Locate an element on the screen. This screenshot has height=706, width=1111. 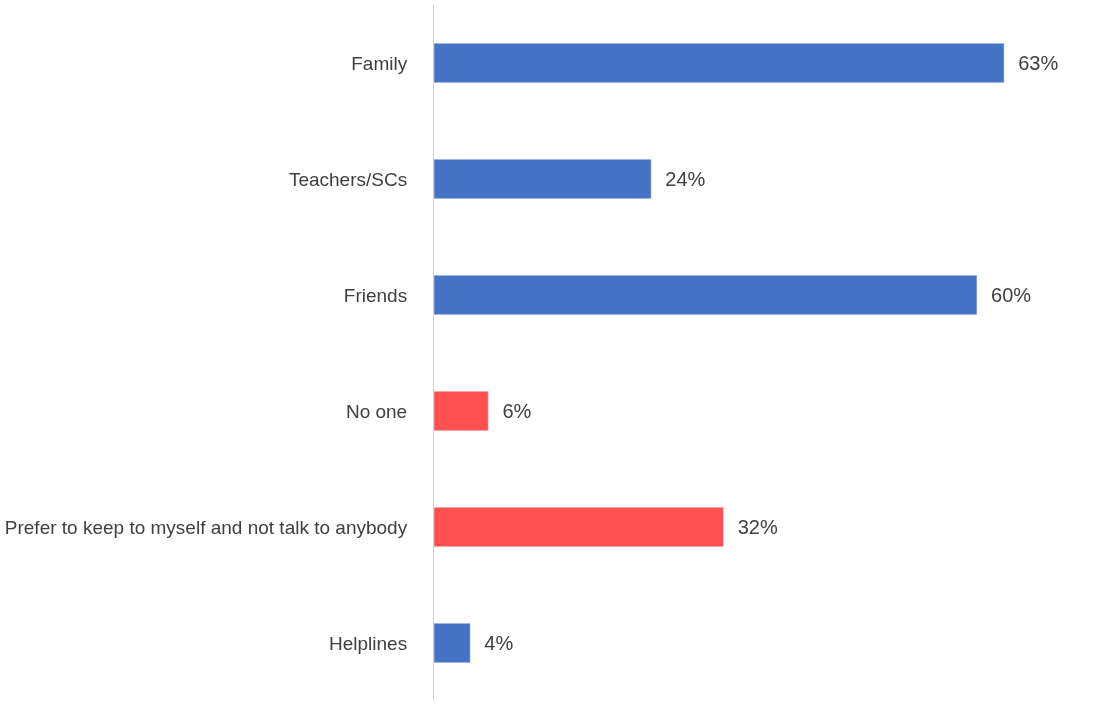
y-tick-label: No one is located at coordinates (376, 411).